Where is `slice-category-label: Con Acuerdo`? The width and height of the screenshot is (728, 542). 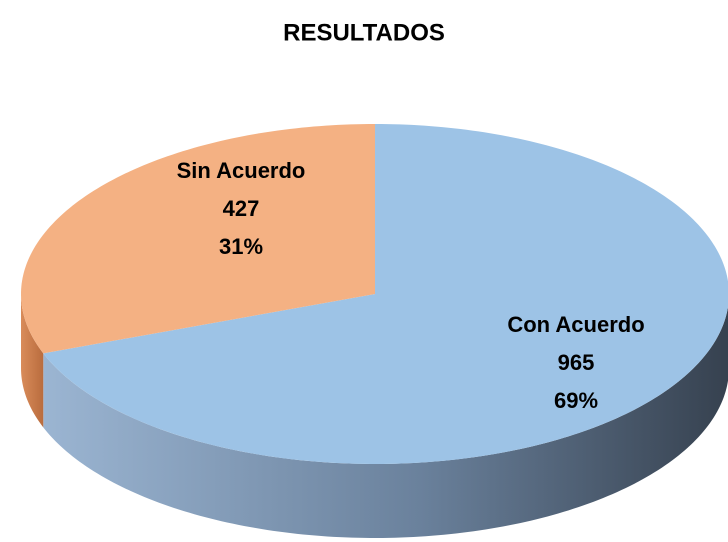 slice-category-label: Con Acuerdo is located at coordinates (575, 324).